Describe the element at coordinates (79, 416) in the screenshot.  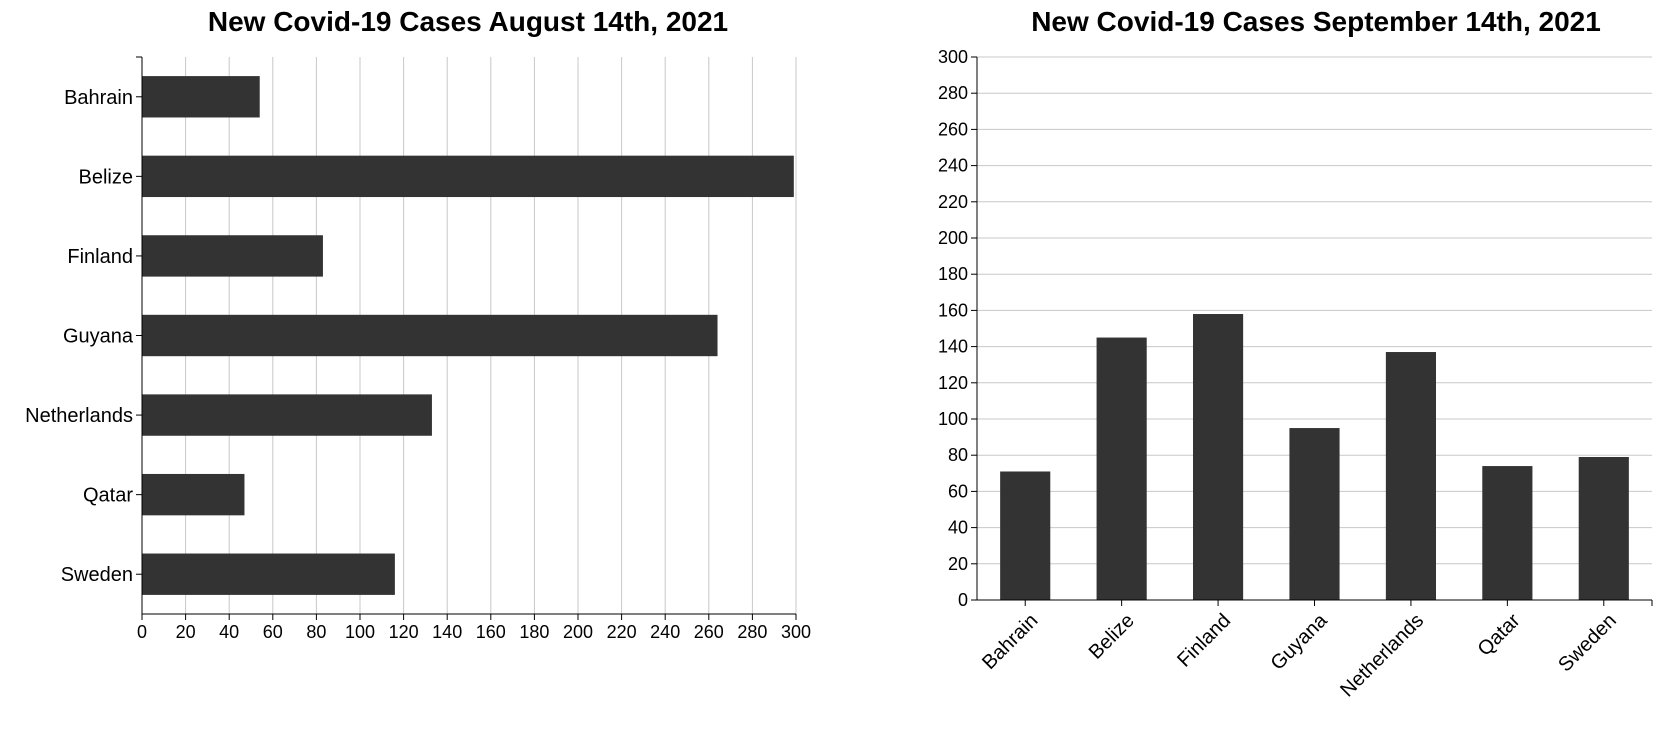
I see `y-category-label: Netherlands` at that location.